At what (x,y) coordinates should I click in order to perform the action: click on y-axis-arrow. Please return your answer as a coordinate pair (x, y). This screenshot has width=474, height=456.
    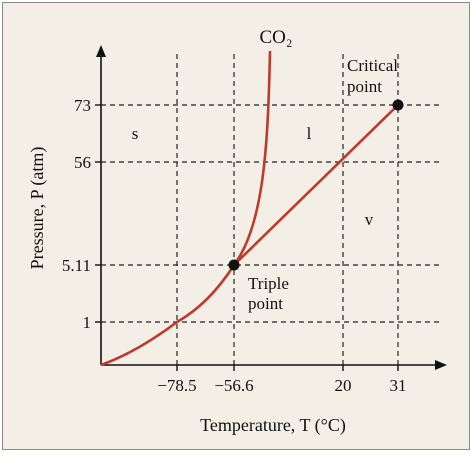
    Looking at the image, I should click on (101, 51).